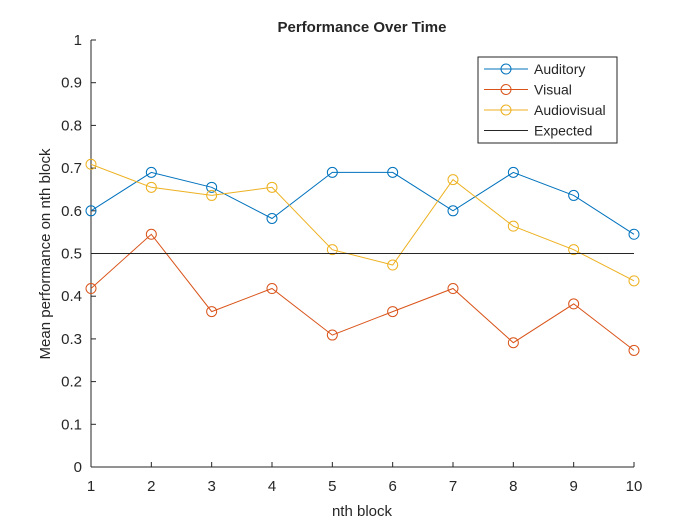 Image resolution: width=700 pixels, height=530 pixels. What do you see at coordinates (513, 486) in the screenshot?
I see `x-tick-label: 8` at bounding box center [513, 486].